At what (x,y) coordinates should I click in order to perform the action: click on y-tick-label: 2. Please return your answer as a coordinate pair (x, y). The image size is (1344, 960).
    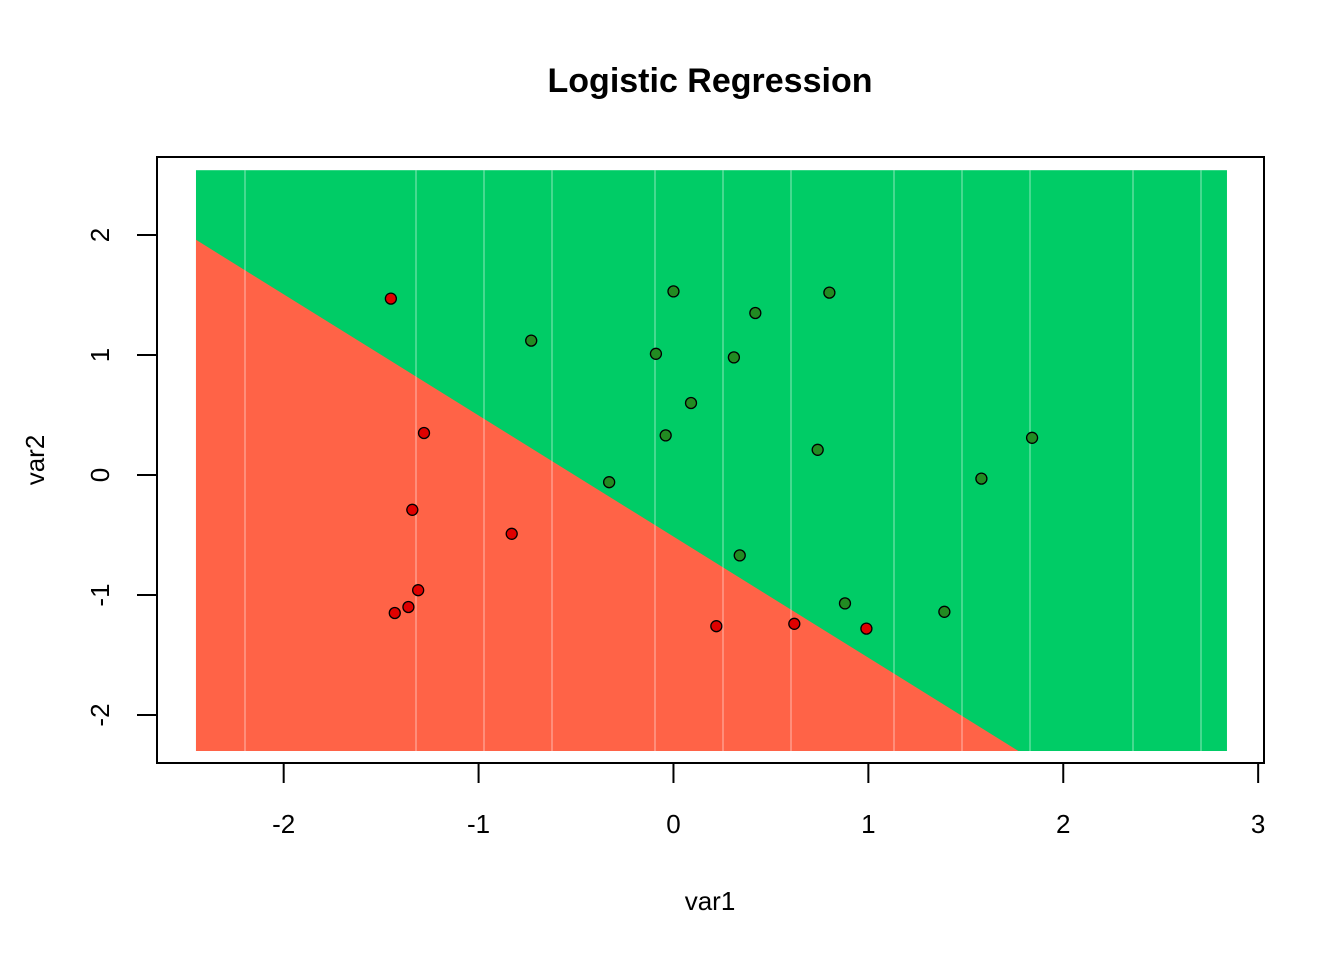
    Looking at the image, I should click on (100, 235).